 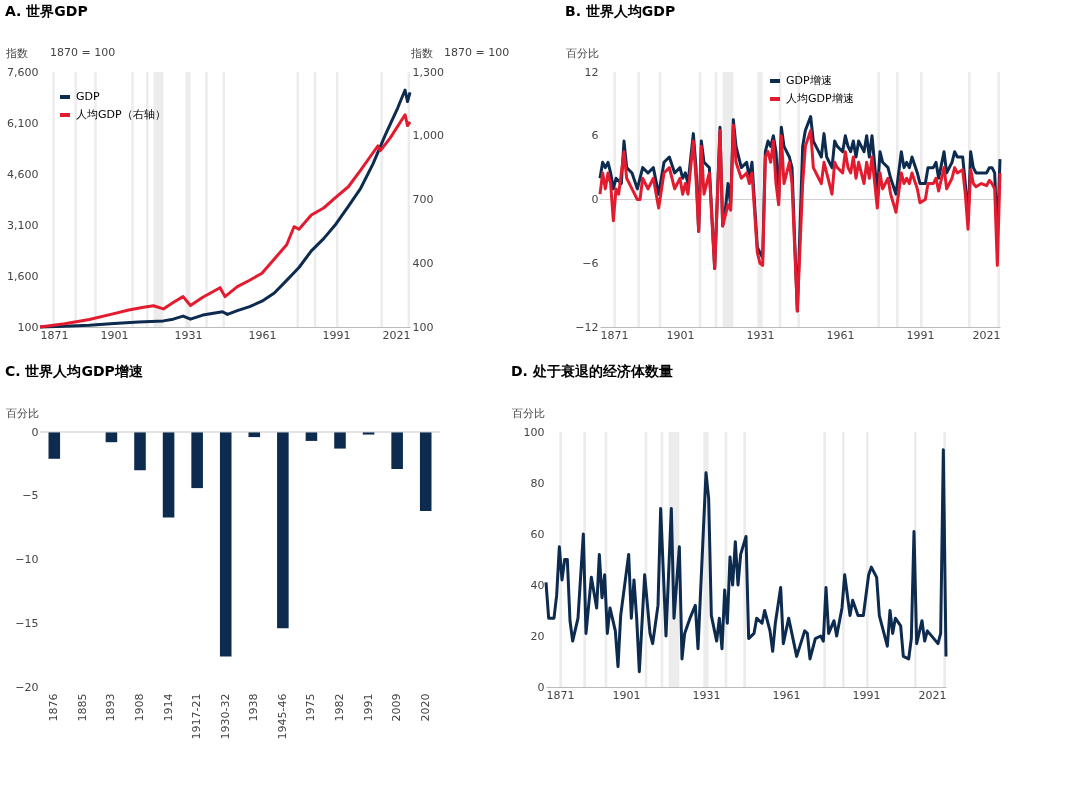 What do you see at coordinates (620, 11) in the screenshot?
I see `chart-title: B. 世界人均GDP` at bounding box center [620, 11].